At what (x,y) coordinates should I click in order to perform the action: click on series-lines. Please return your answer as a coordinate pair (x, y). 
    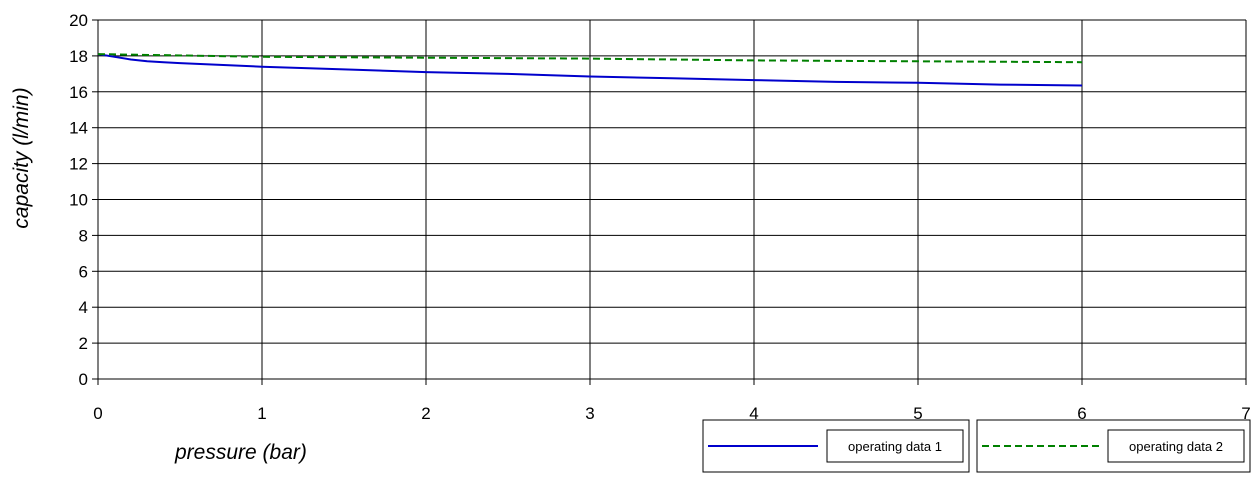
    Looking at the image, I should click on (590, 70).